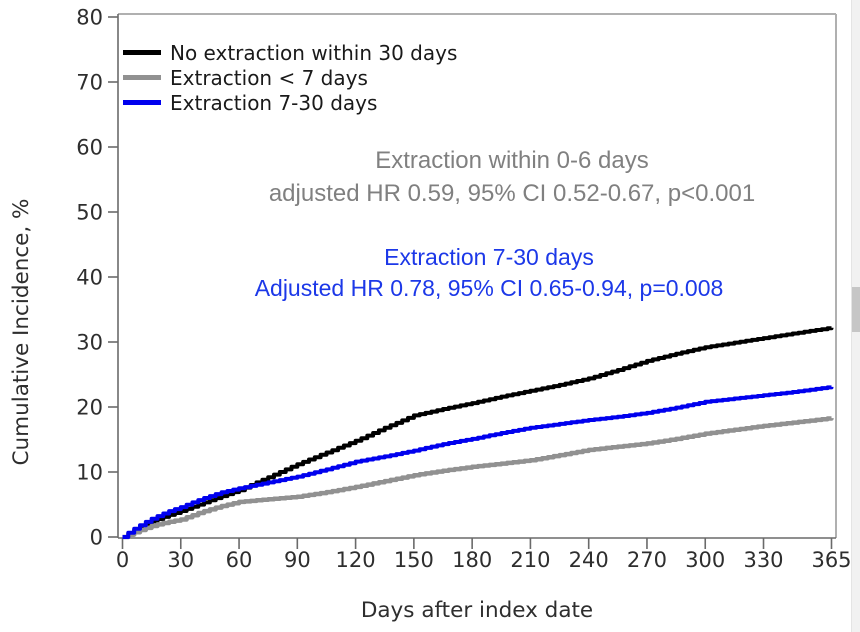  What do you see at coordinates (180, 560) in the screenshot?
I see `x-tick-label: 30` at bounding box center [180, 560].